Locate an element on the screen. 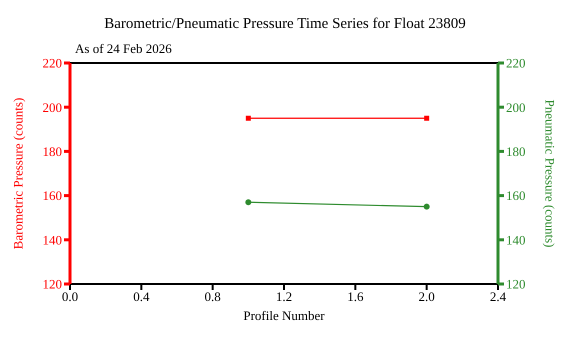 This screenshot has height=338, width=570. x-tick-label: 1.6 is located at coordinates (355, 296).